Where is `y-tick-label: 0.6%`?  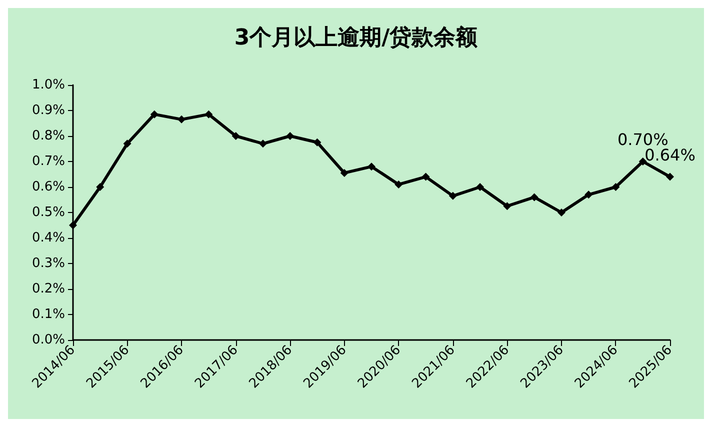
y-tick-label: 0.6% is located at coordinates (48, 187).